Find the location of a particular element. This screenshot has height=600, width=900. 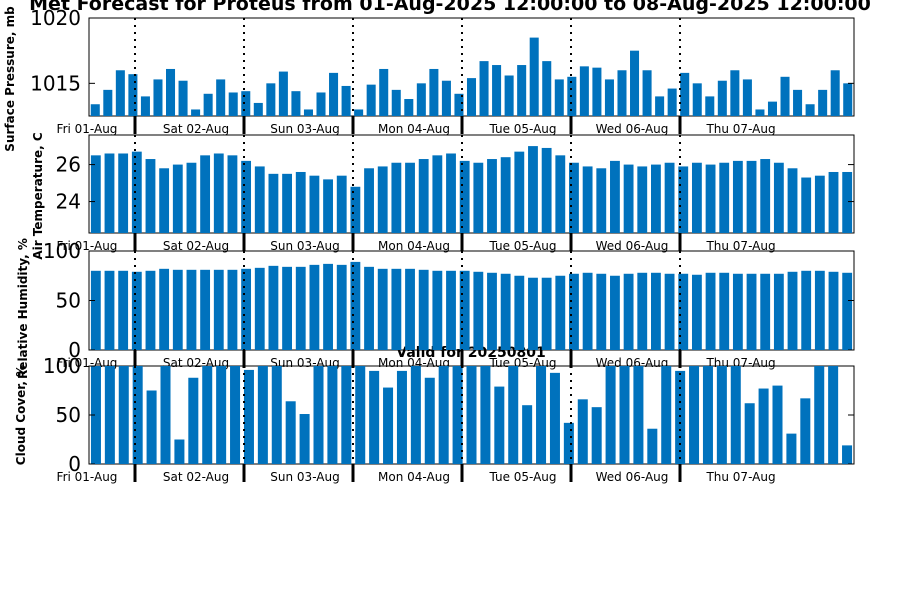

y-tick-label: 50 is located at coordinates (68, 301).